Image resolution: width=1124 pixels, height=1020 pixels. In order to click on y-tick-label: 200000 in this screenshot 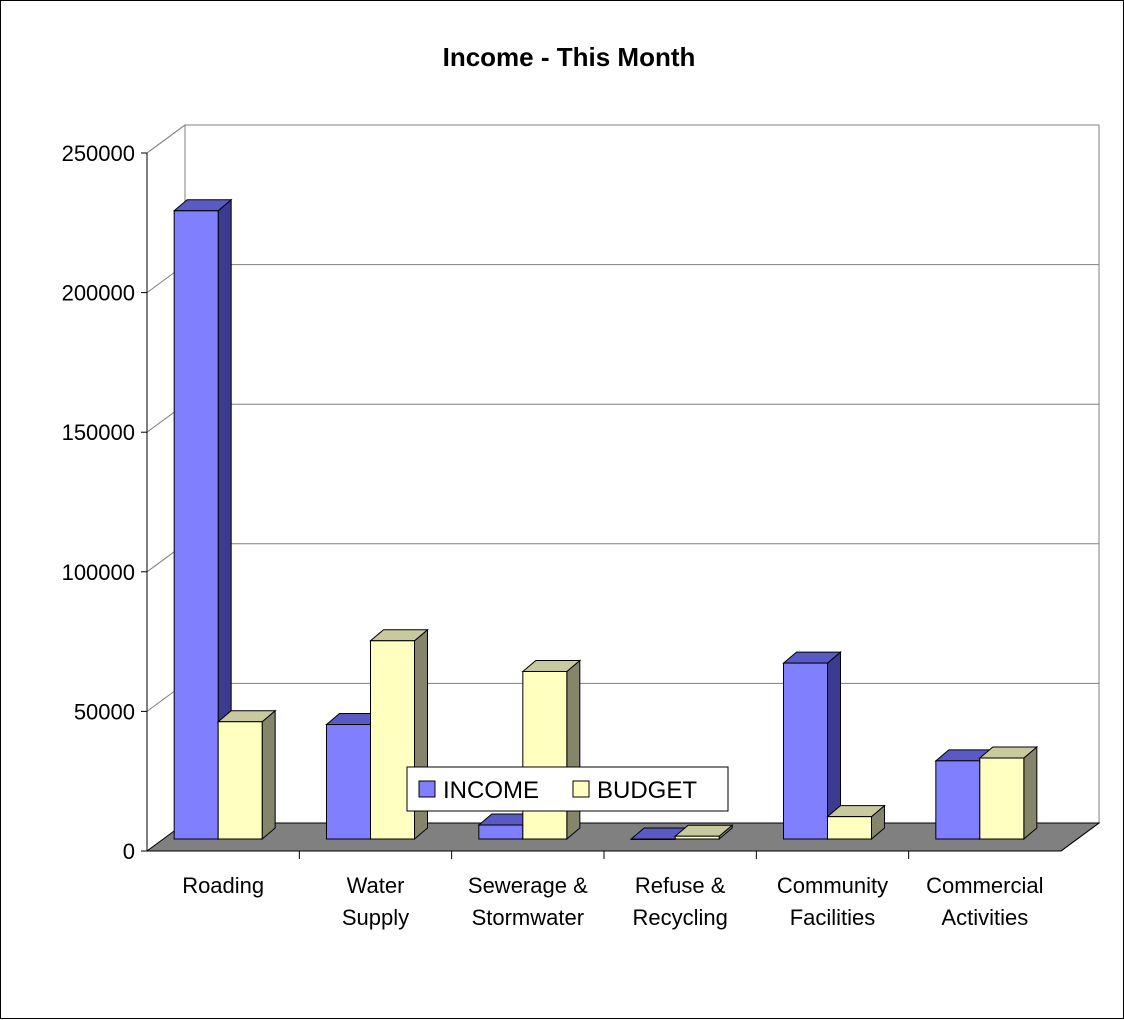, I will do `click(98, 293)`.